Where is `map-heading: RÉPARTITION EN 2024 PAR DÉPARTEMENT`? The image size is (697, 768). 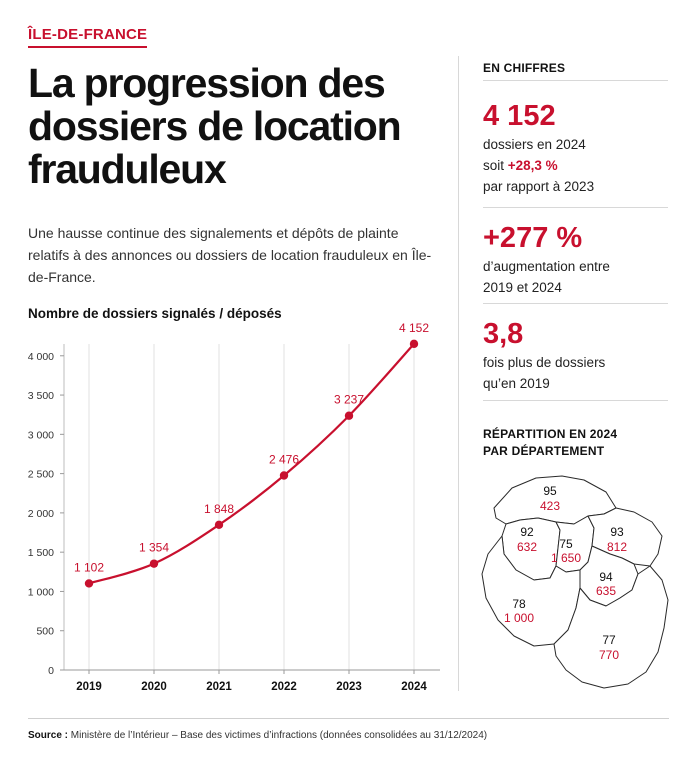 map-heading: RÉPARTITION EN 2024 PAR DÉPARTEMENT is located at coordinates (576, 443).